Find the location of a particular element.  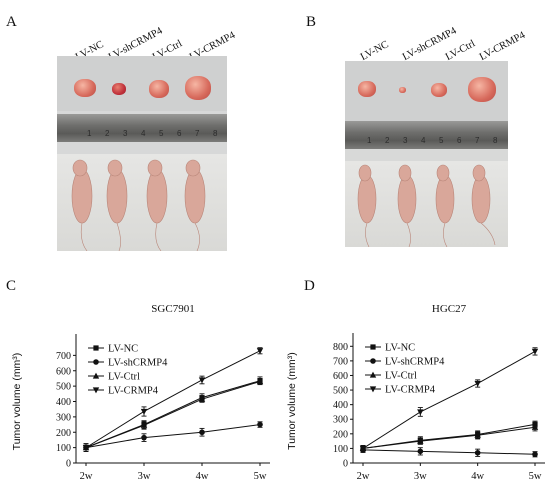

ruler-tick: 6 is located at coordinates (459, 140).